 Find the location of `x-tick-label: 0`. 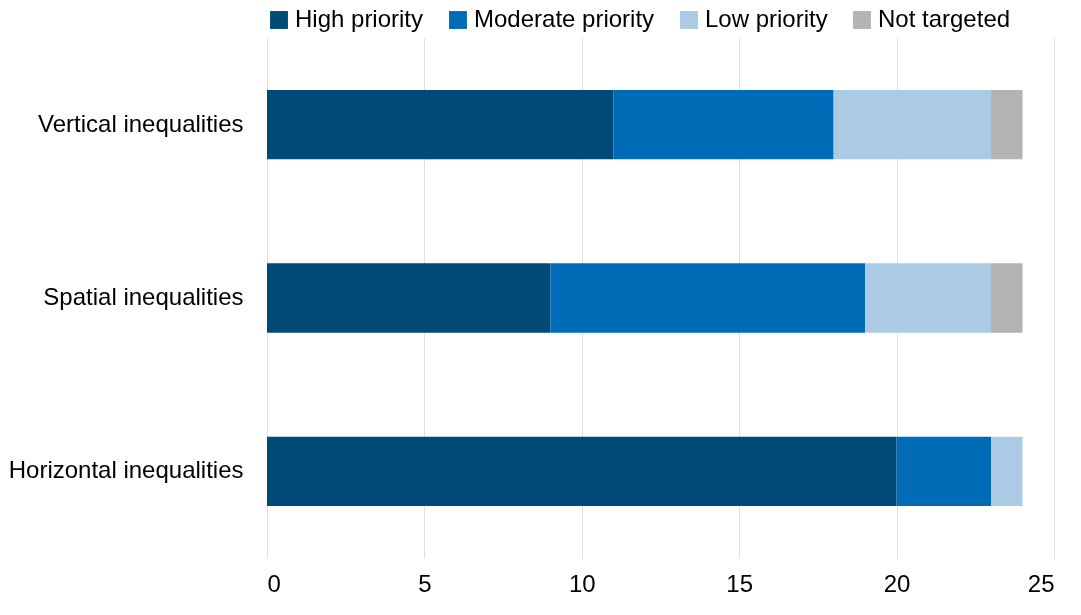

x-tick-label: 0 is located at coordinates (274, 583).